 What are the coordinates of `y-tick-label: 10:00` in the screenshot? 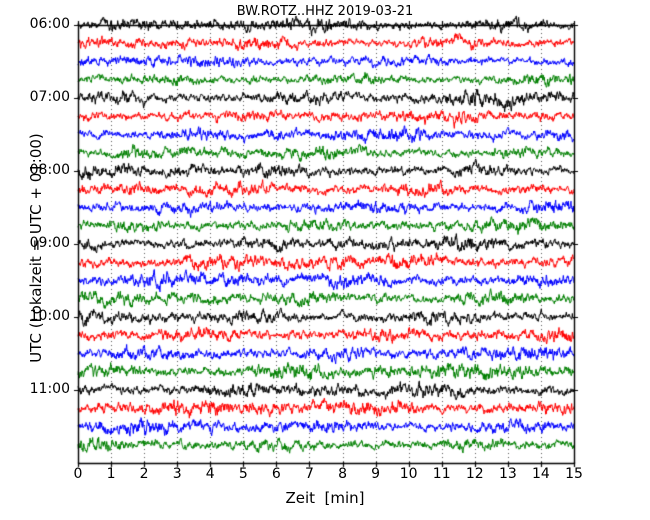 It's located at (49, 316).